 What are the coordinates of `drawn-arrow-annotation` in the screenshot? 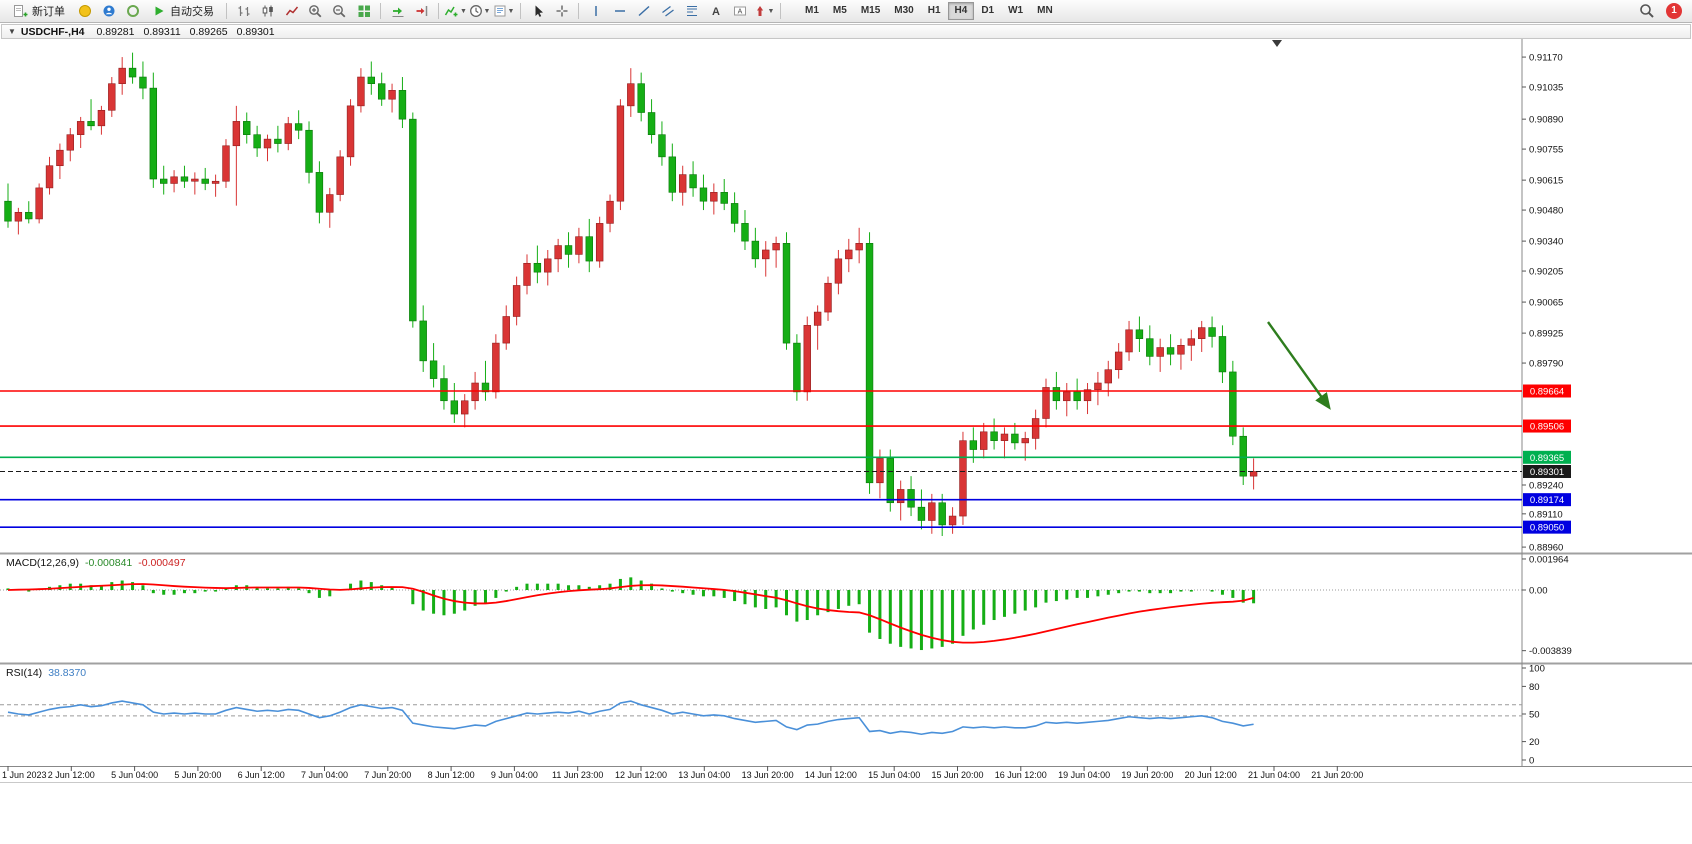 It's located at (1299, 365).